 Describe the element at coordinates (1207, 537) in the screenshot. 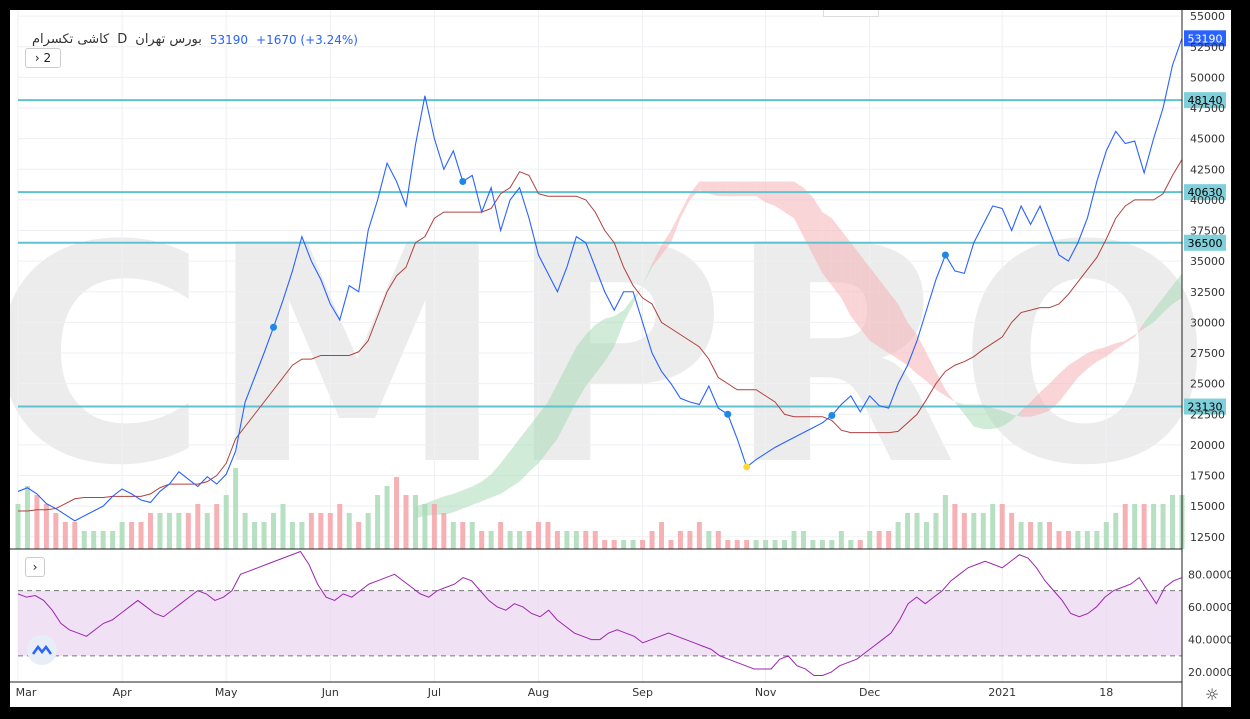

I see `price-axis-label: 12500` at that location.